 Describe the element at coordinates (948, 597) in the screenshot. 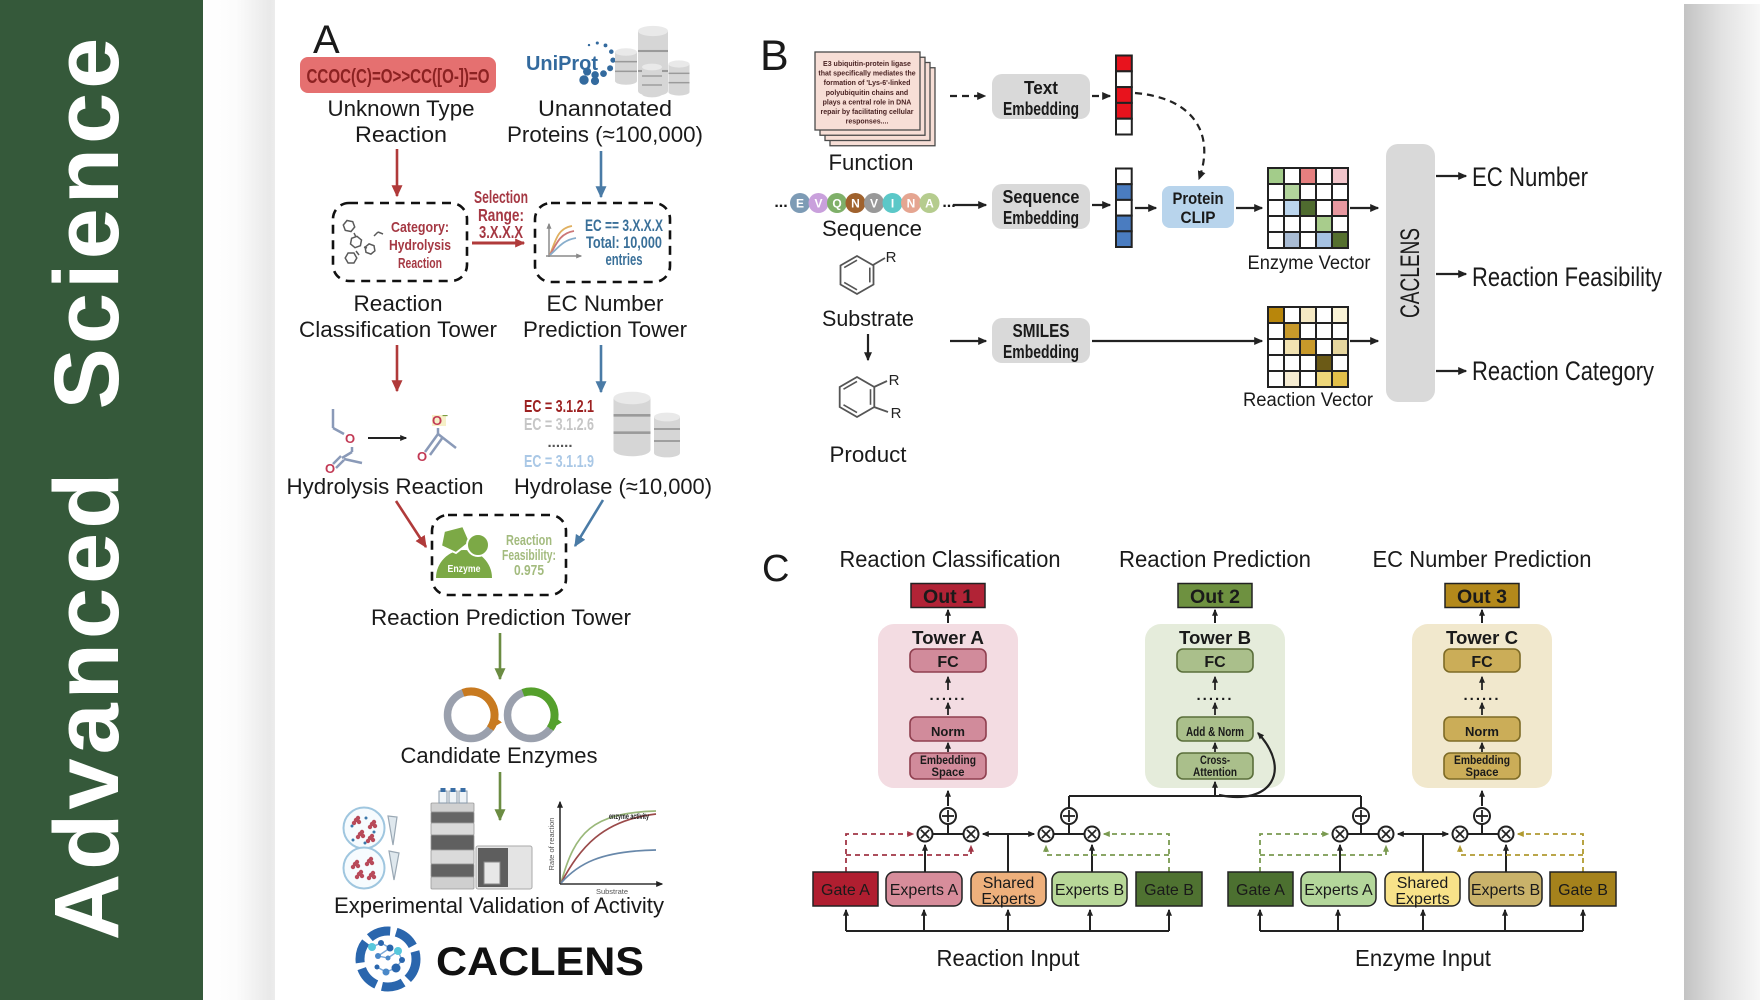

I see `svg-text: Out 1` at that location.